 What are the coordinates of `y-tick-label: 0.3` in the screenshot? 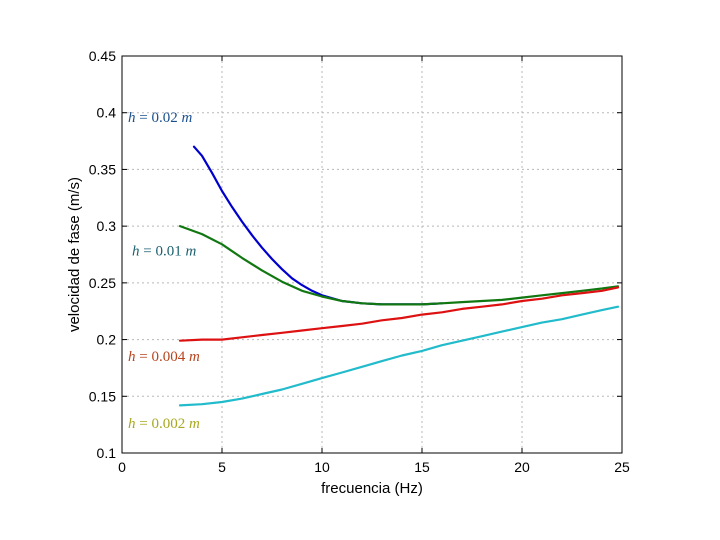 It's located at (107, 226).